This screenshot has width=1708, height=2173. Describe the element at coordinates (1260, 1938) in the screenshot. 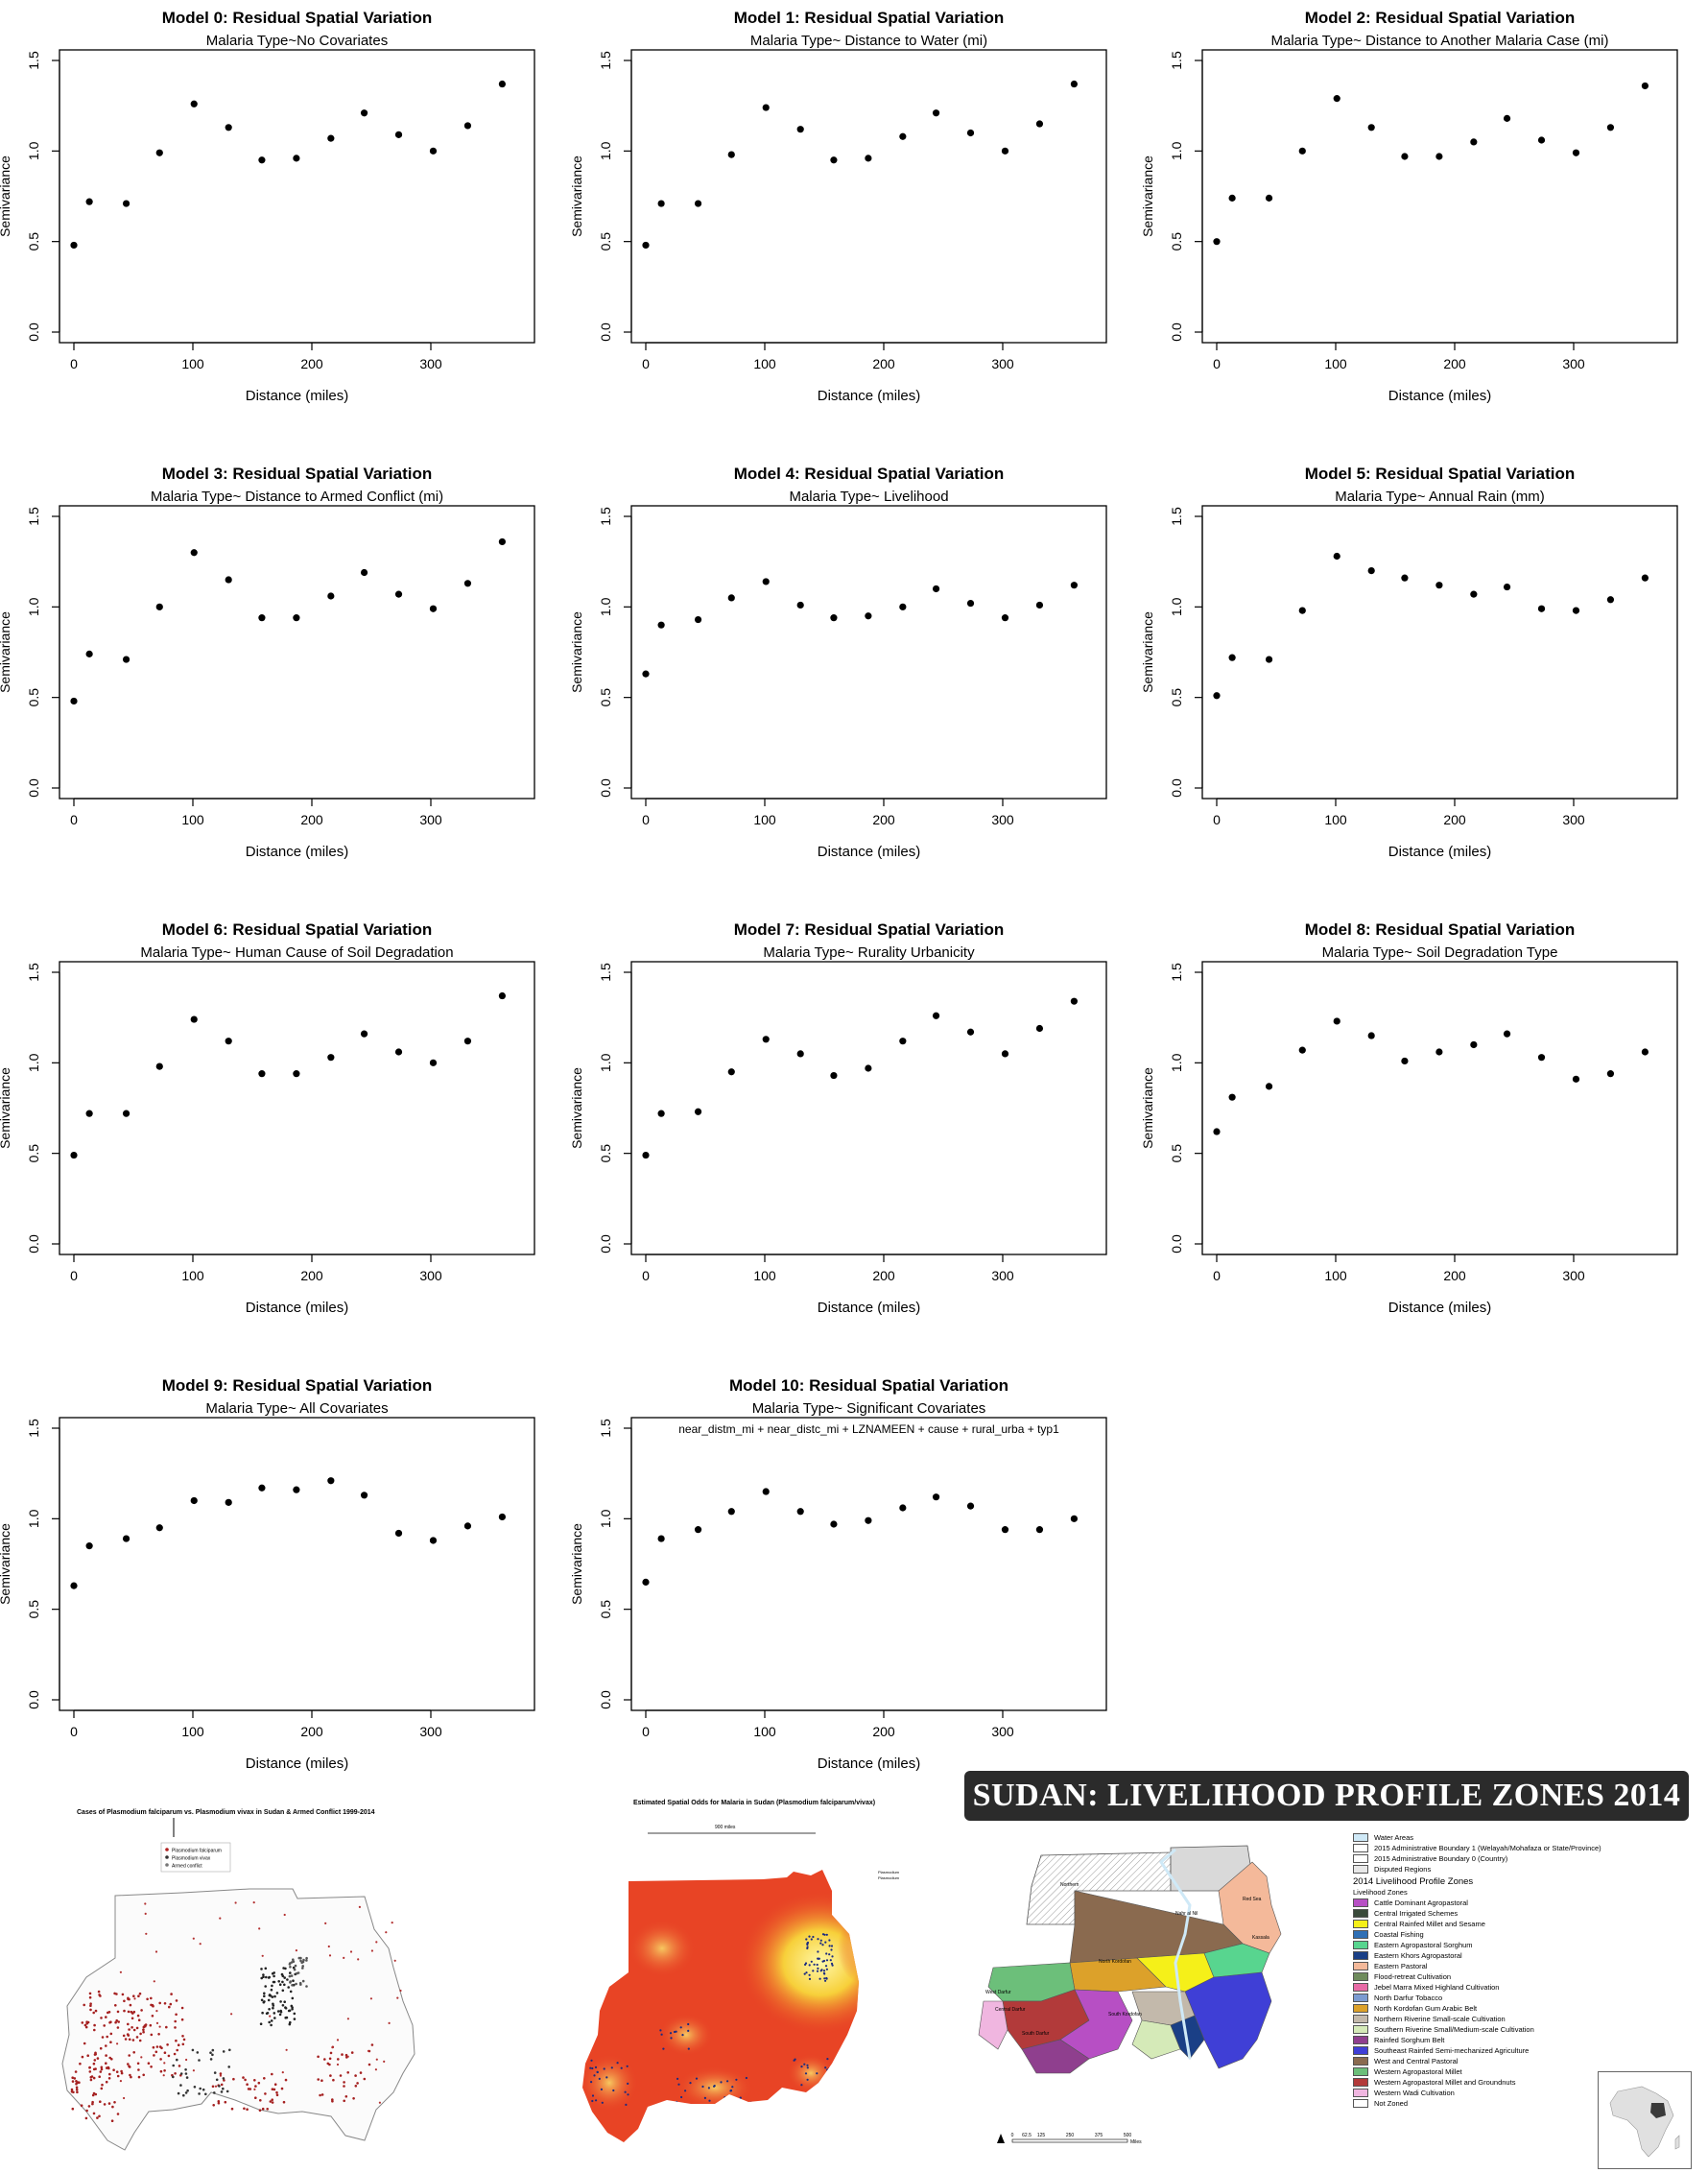

I see `map3-label-8: Kassala` at that location.